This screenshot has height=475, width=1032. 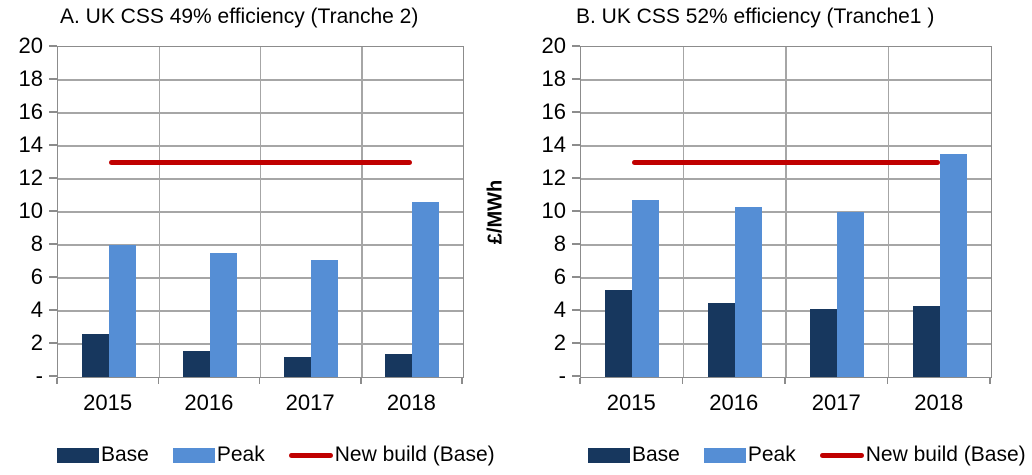 What do you see at coordinates (807, 455) in the screenshot?
I see `chart-b-legend: Base Peak New build (Base)` at bounding box center [807, 455].